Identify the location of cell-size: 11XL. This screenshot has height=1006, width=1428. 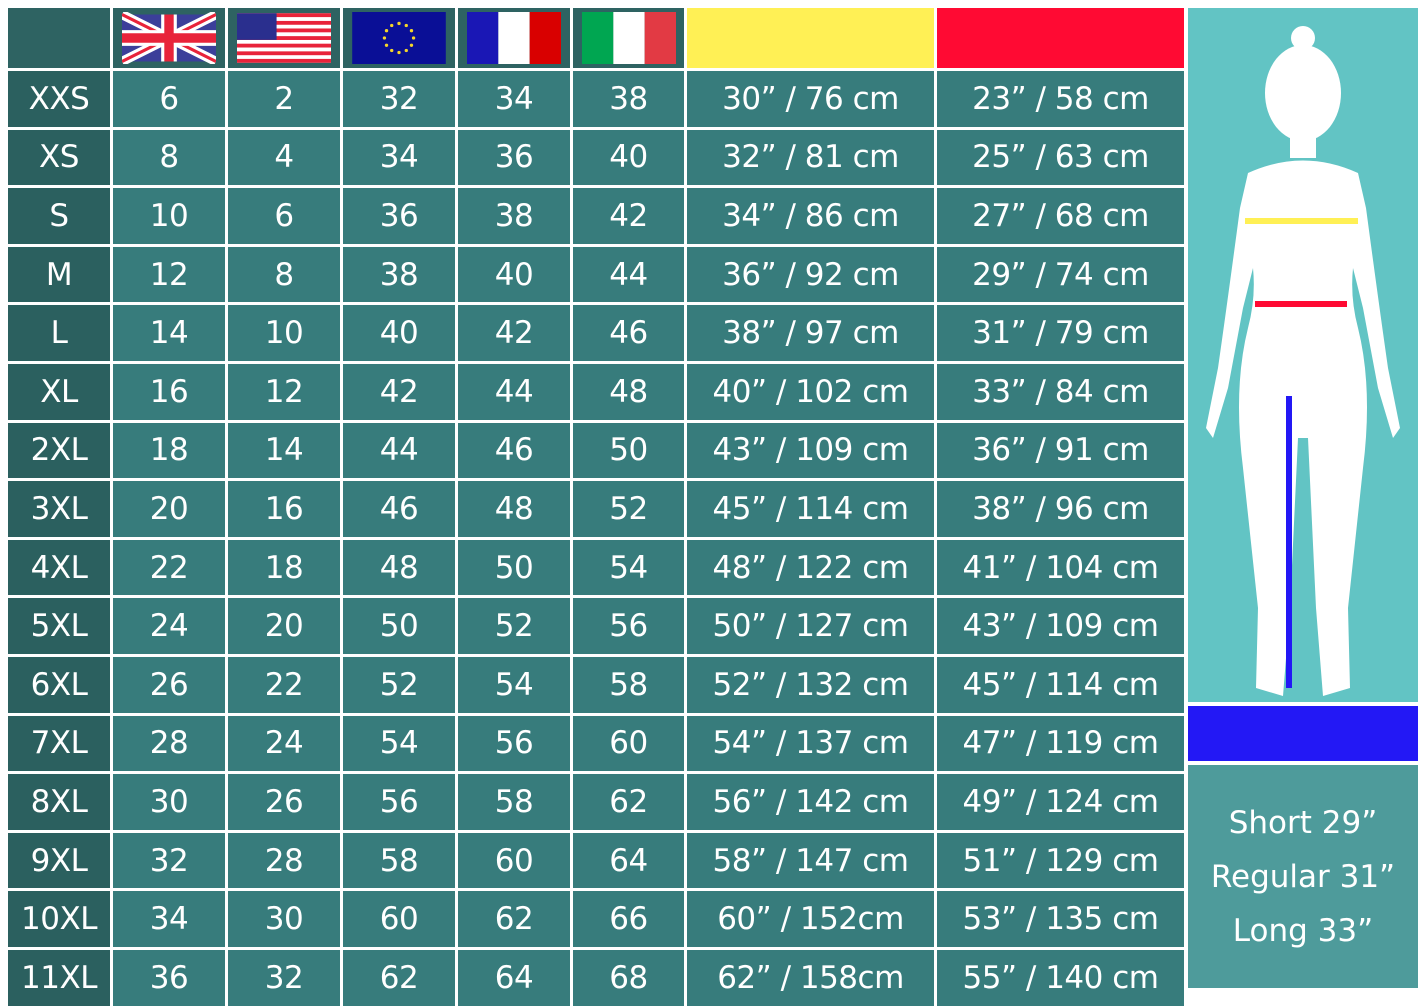
(59, 977).